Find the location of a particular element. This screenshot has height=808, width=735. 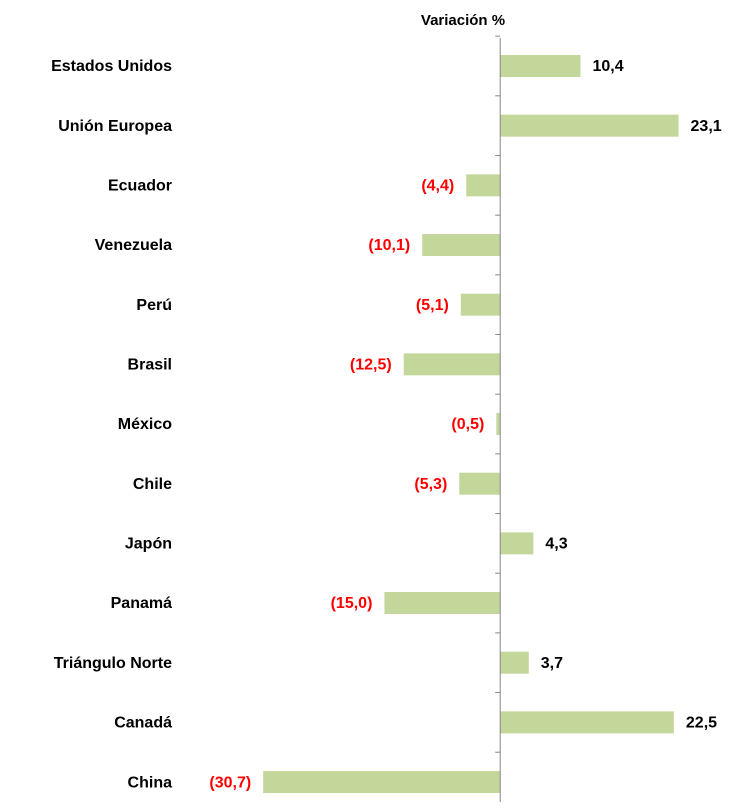

value-label: (15,0) is located at coordinates (352, 603).